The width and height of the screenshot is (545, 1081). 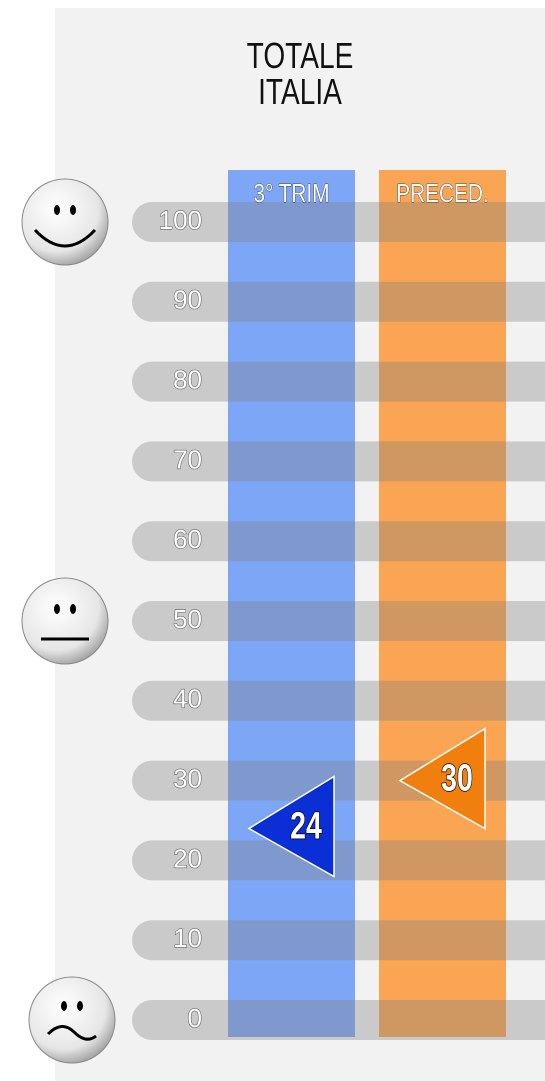 What do you see at coordinates (306, 827) in the screenshot?
I see `value-label: 24` at bounding box center [306, 827].